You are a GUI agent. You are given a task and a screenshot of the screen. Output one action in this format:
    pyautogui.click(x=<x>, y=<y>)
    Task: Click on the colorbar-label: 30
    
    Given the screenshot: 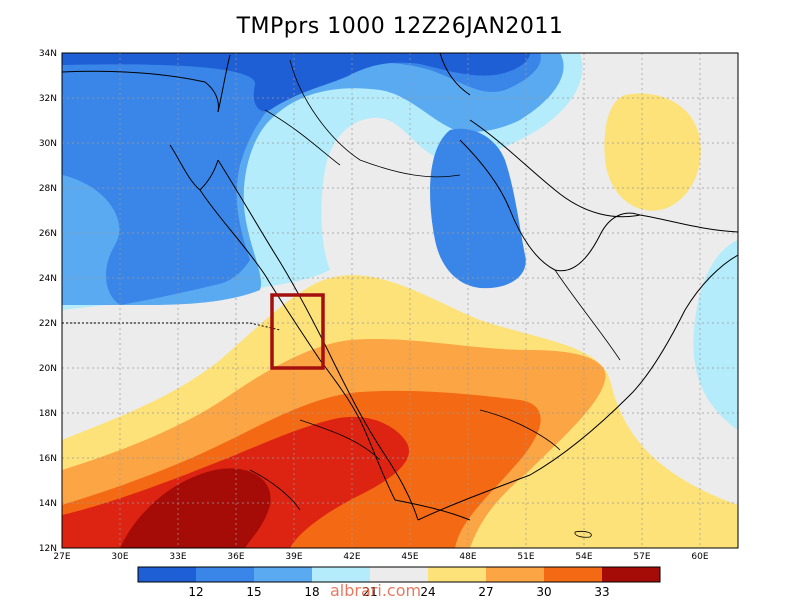 What is the action you would take?
    pyautogui.click(x=543, y=592)
    